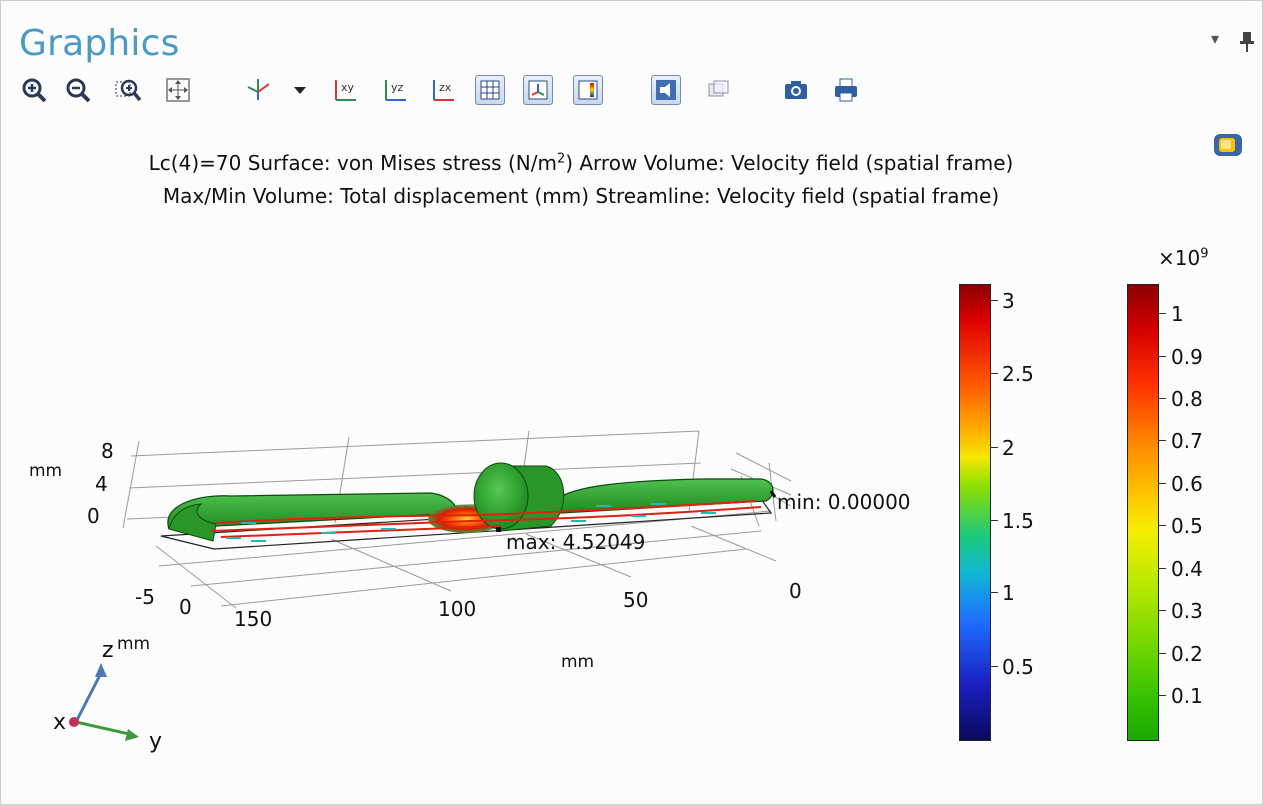 Image resolution: width=1263 pixels, height=805 pixels. I want to click on show-legends-icon, so click(588, 90).